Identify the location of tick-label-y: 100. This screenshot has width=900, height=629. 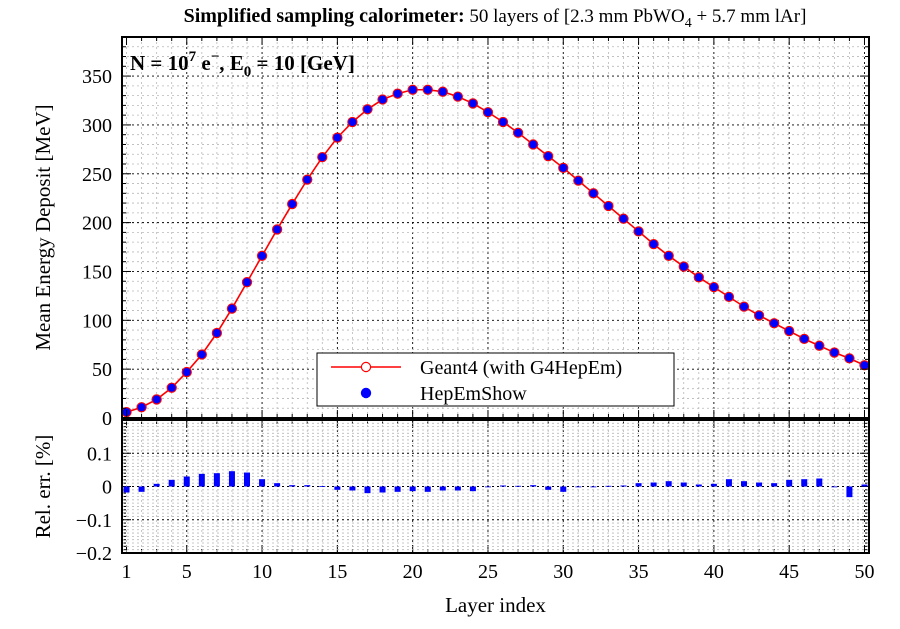
(97, 321).